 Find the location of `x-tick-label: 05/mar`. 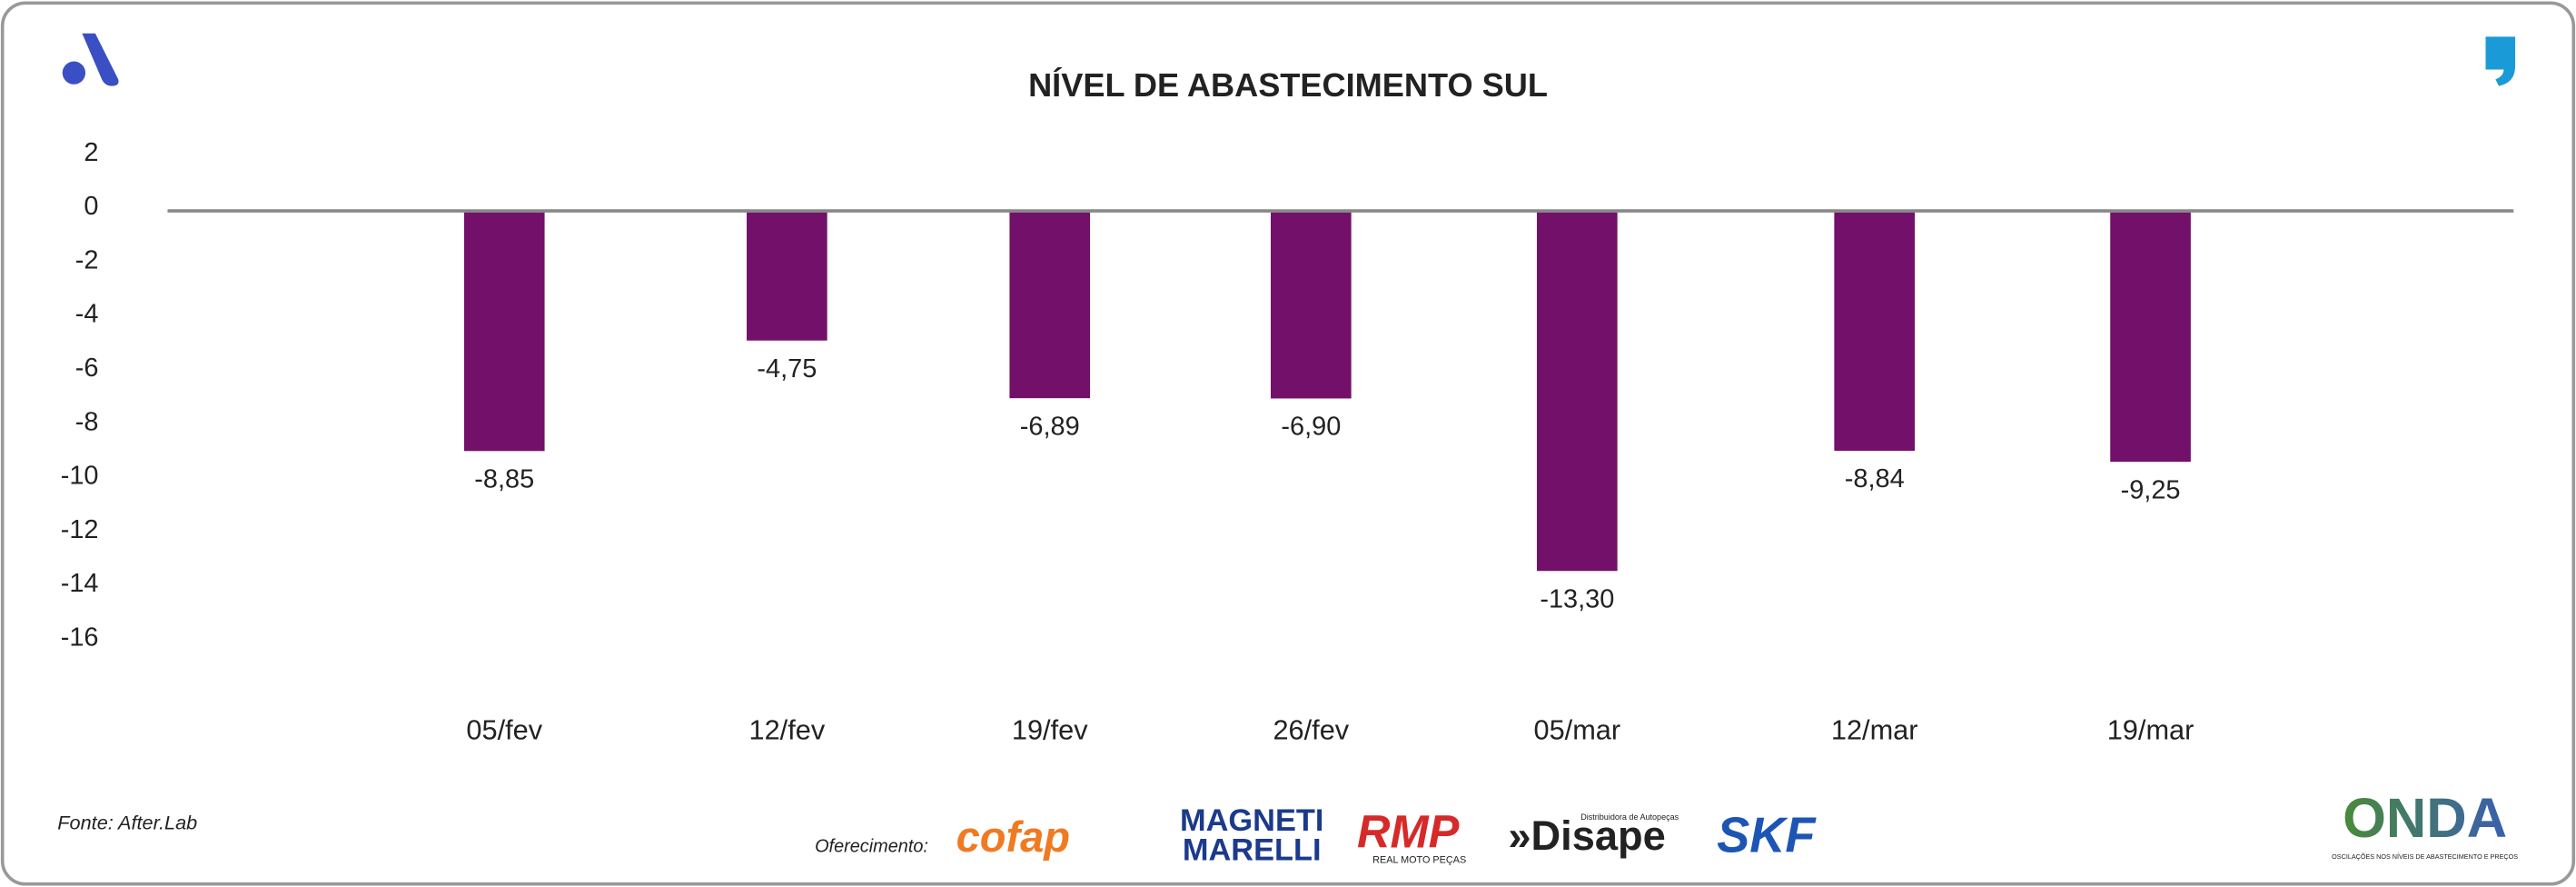

x-tick-label: 05/mar is located at coordinates (1576, 730).